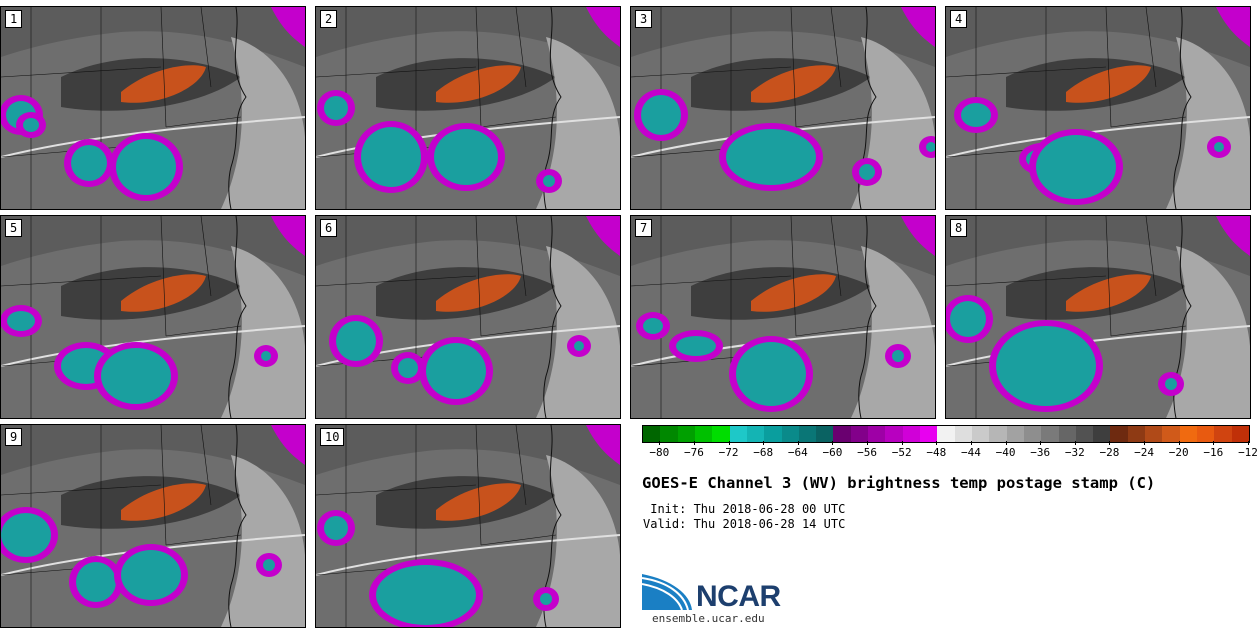 The image size is (1260, 628). I want to click on panel-8: 8, so click(1098, 317).